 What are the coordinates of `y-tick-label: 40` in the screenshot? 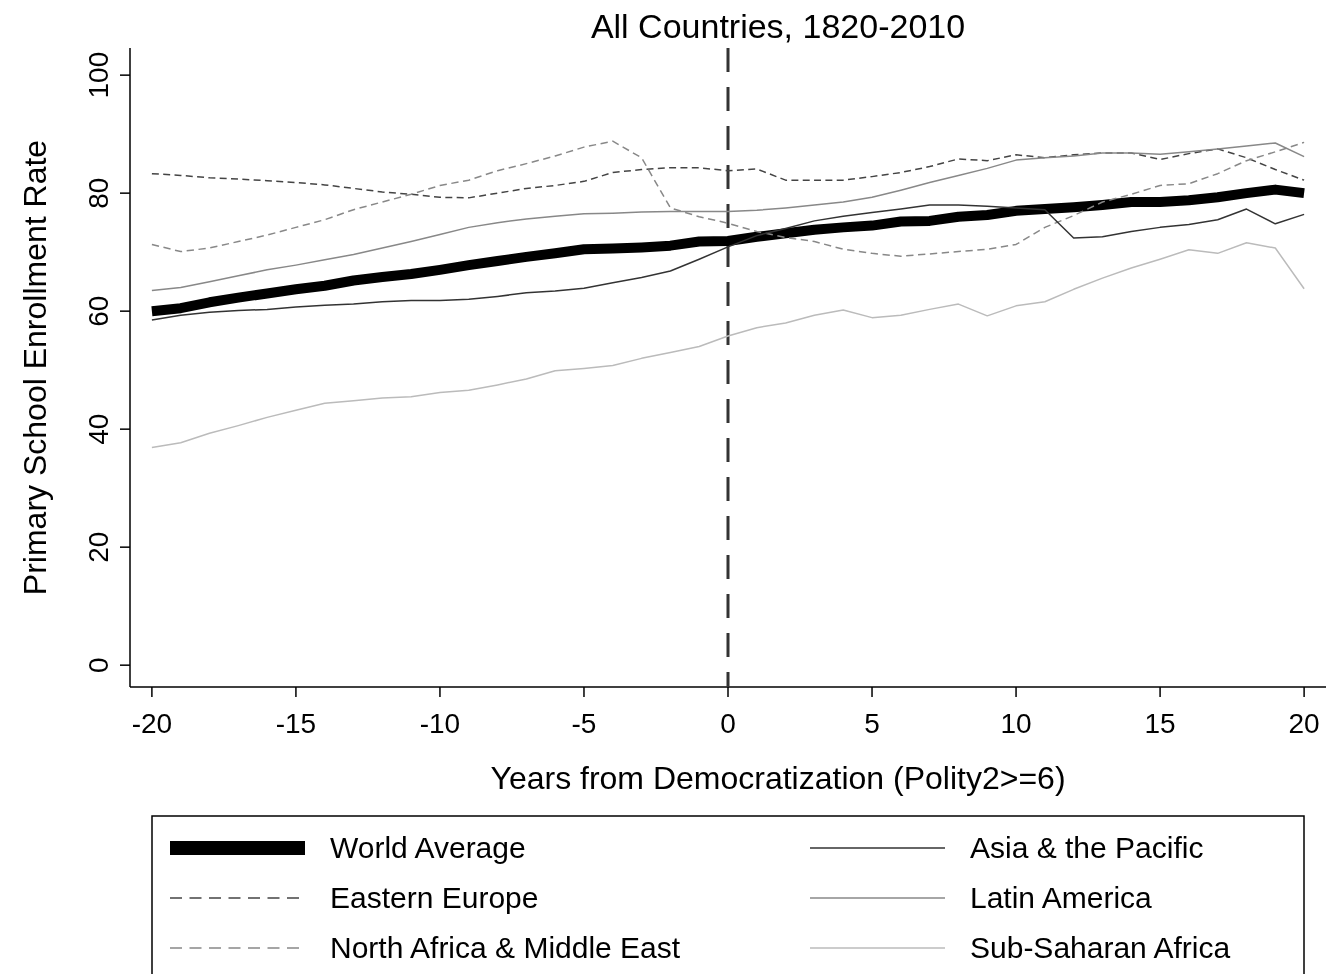 It's located at (98, 429).